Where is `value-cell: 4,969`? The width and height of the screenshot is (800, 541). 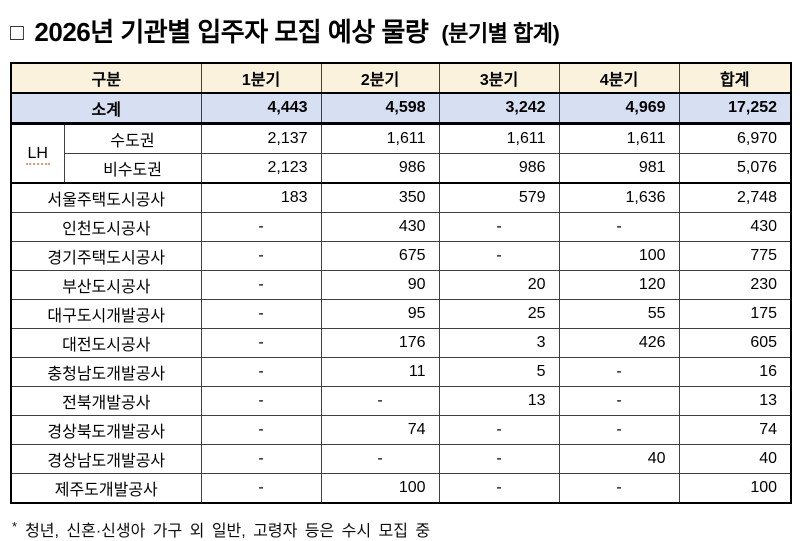 value-cell: 4,969 is located at coordinates (619, 108).